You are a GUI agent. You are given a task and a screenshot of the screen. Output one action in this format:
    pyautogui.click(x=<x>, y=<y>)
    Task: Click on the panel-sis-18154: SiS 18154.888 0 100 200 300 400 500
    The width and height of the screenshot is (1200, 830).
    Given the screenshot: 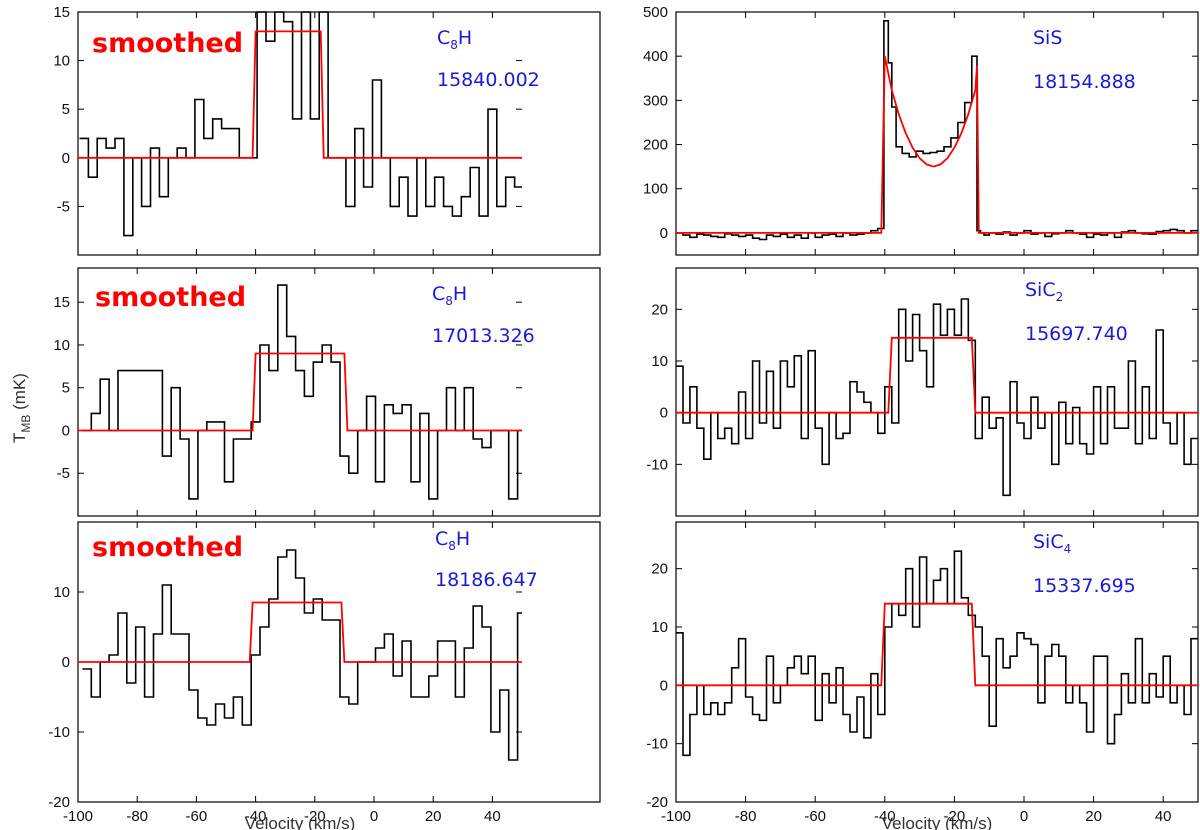 What is the action you would take?
    pyautogui.click(x=921, y=130)
    